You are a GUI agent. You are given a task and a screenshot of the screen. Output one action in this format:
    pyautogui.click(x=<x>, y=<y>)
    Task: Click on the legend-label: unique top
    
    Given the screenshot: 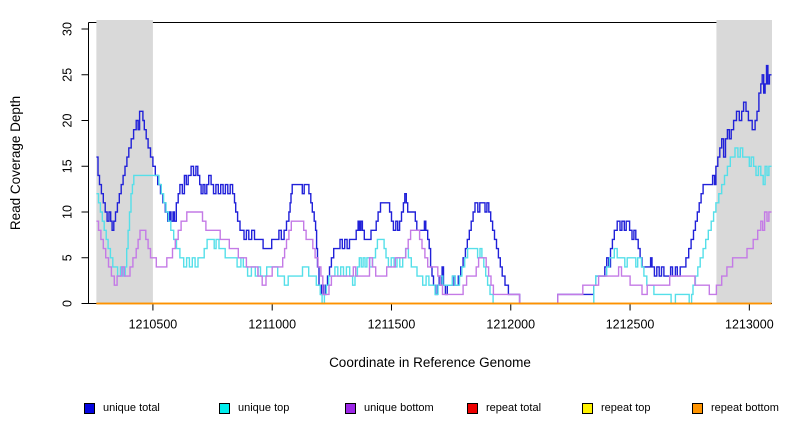 What is the action you would take?
    pyautogui.click(x=264, y=408)
    